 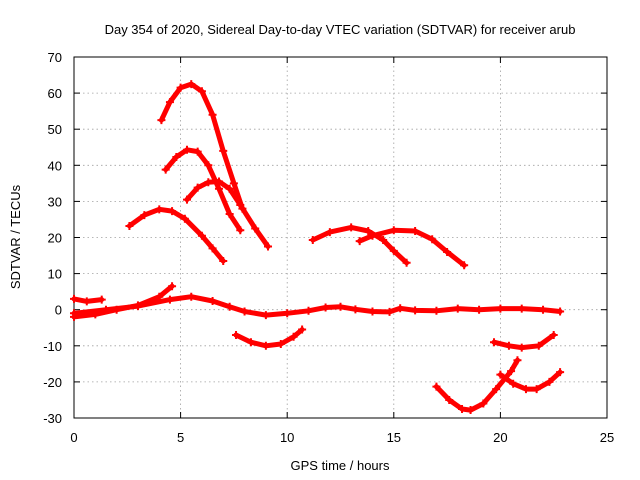 What do you see at coordinates (52, 382) in the screenshot?
I see `y-tick-label: -20` at bounding box center [52, 382].